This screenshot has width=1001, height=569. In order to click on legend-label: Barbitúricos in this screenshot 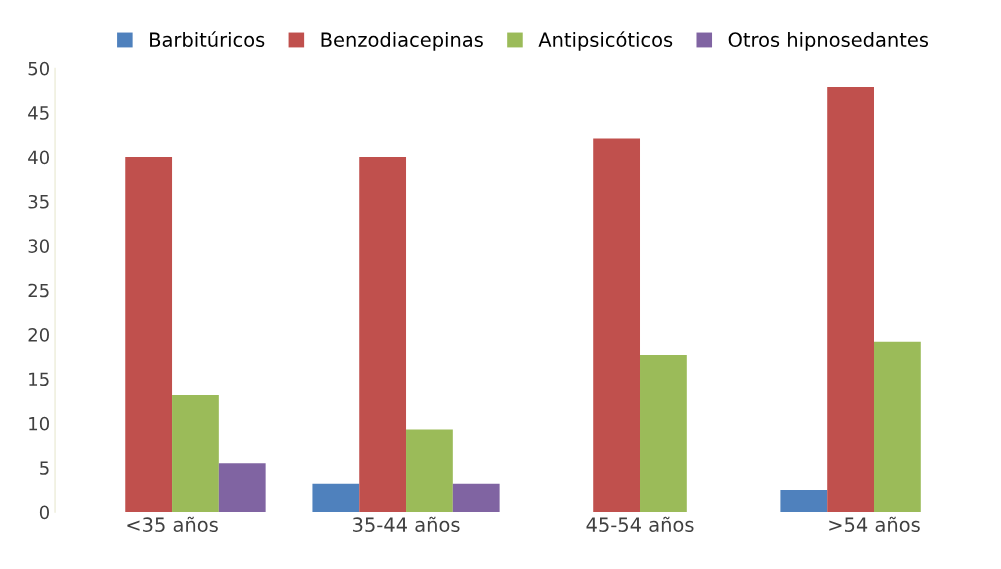, I will do `click(207, 39)`.